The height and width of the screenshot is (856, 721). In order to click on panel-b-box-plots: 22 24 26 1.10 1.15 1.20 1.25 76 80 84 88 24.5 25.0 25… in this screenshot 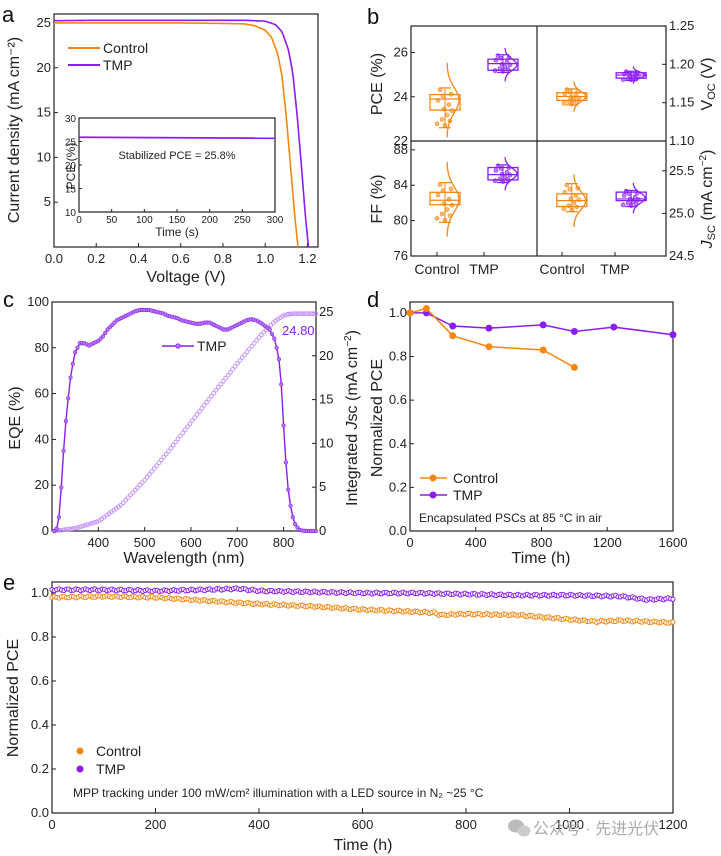, I will do `click(543, 147)`.